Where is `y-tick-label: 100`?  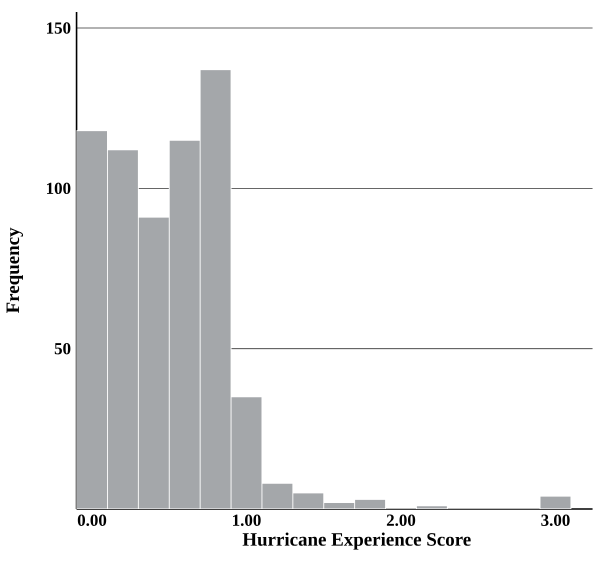
y-tick-label: 100 is located at coordinates (58, 188).